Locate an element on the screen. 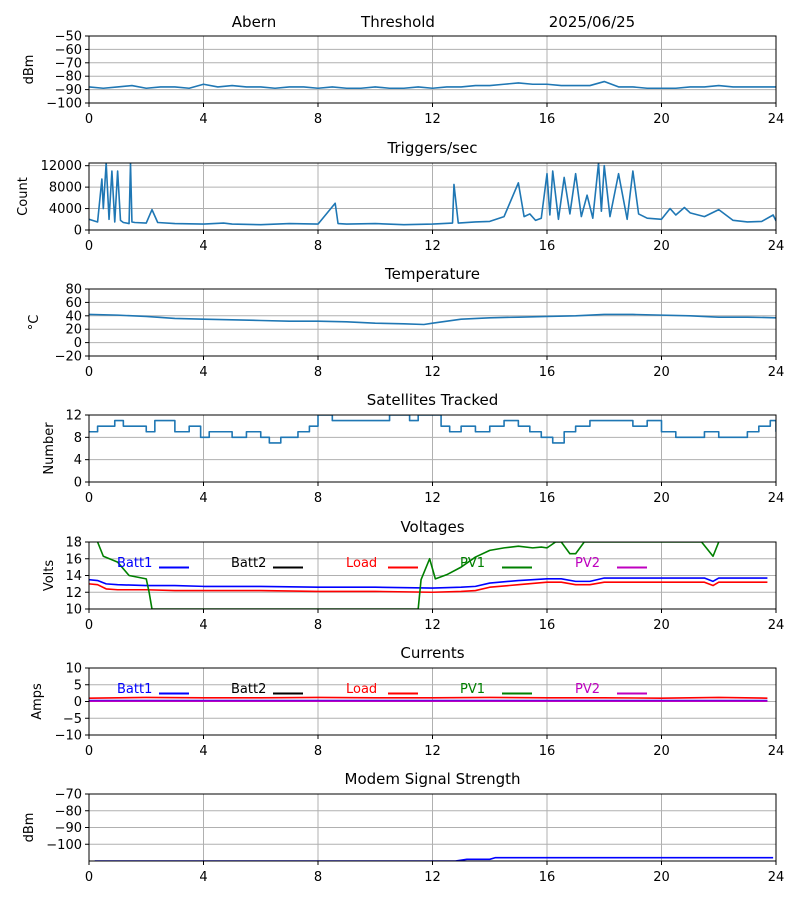 The width and height of the screenshot is (800, 900). y-tick-label: 12000 is located at coordinates (61, 166).